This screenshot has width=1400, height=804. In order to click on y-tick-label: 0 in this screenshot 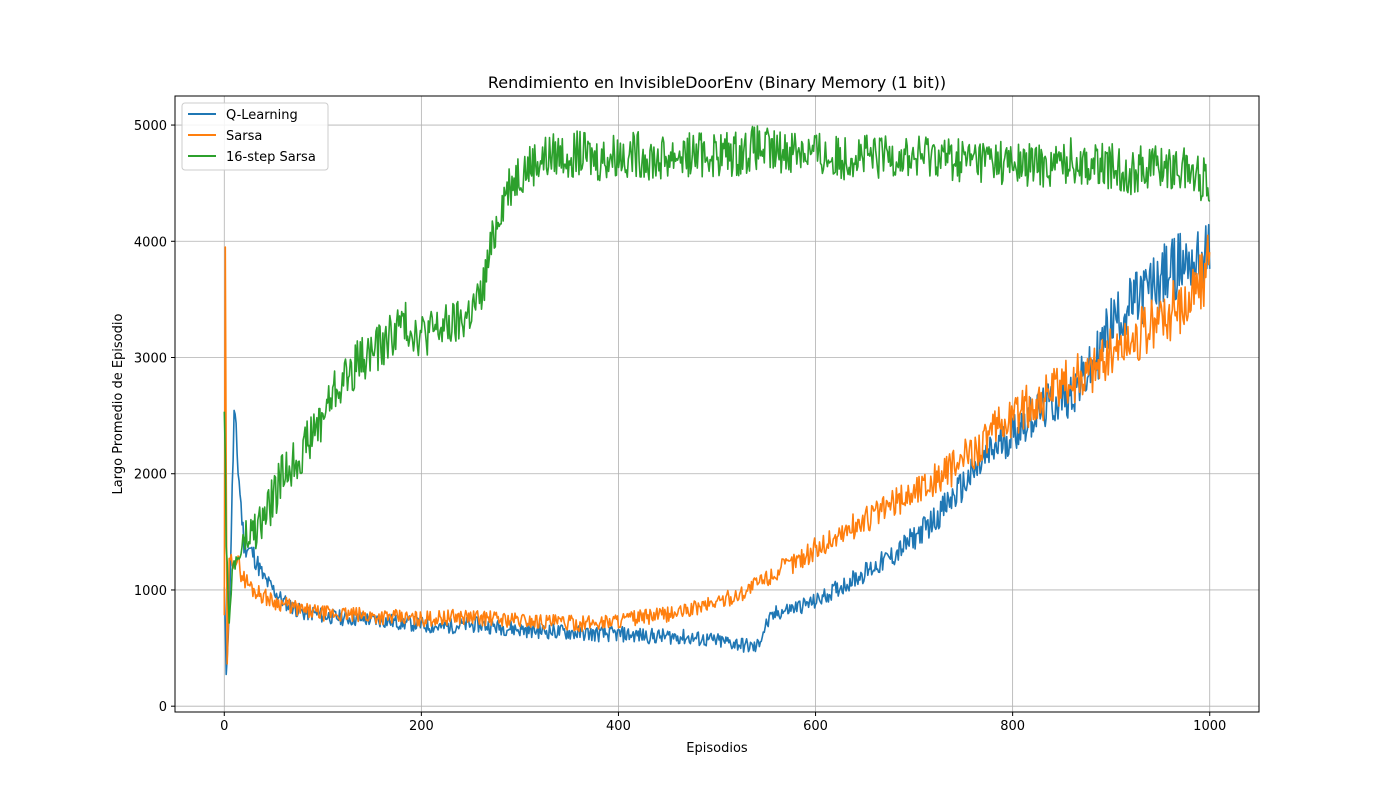, I will do `click(163, 707)`.